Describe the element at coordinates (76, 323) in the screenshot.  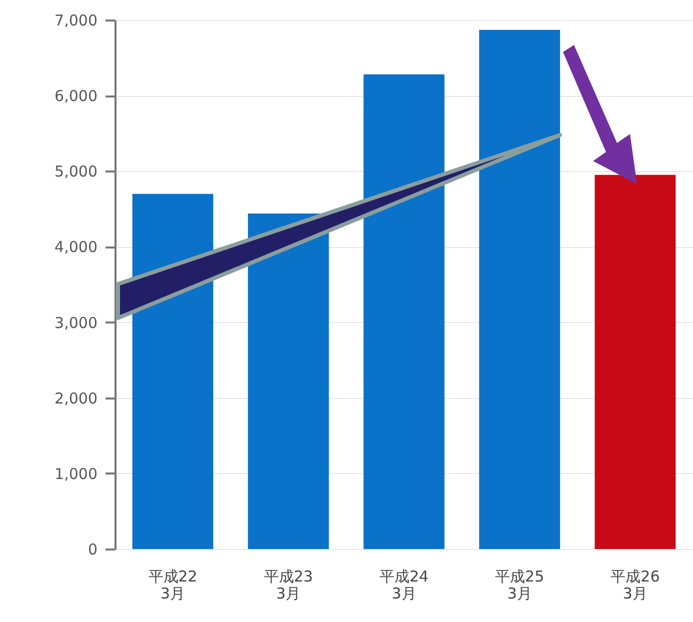
I see `y-tick-label: 3,000` at that location.